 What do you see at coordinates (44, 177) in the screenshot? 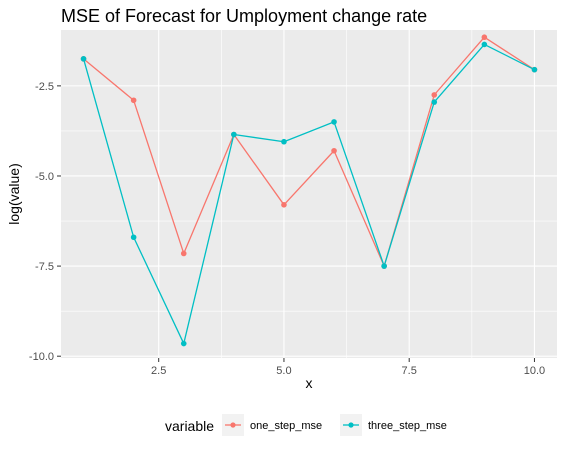
I see `y-tick-label: -5.0` at bounding box center [44, 177].